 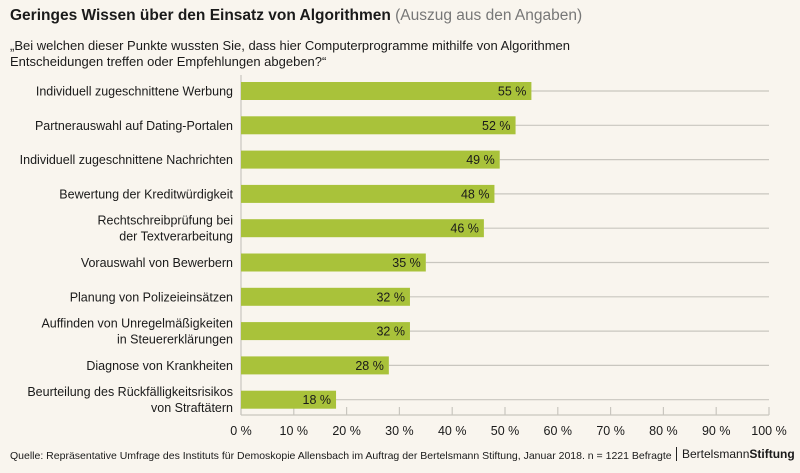 What do you see at coordinates (406, 263) in the screenshot?
I see `bar-value-label: 35 %` at bounding box center [406, 263].